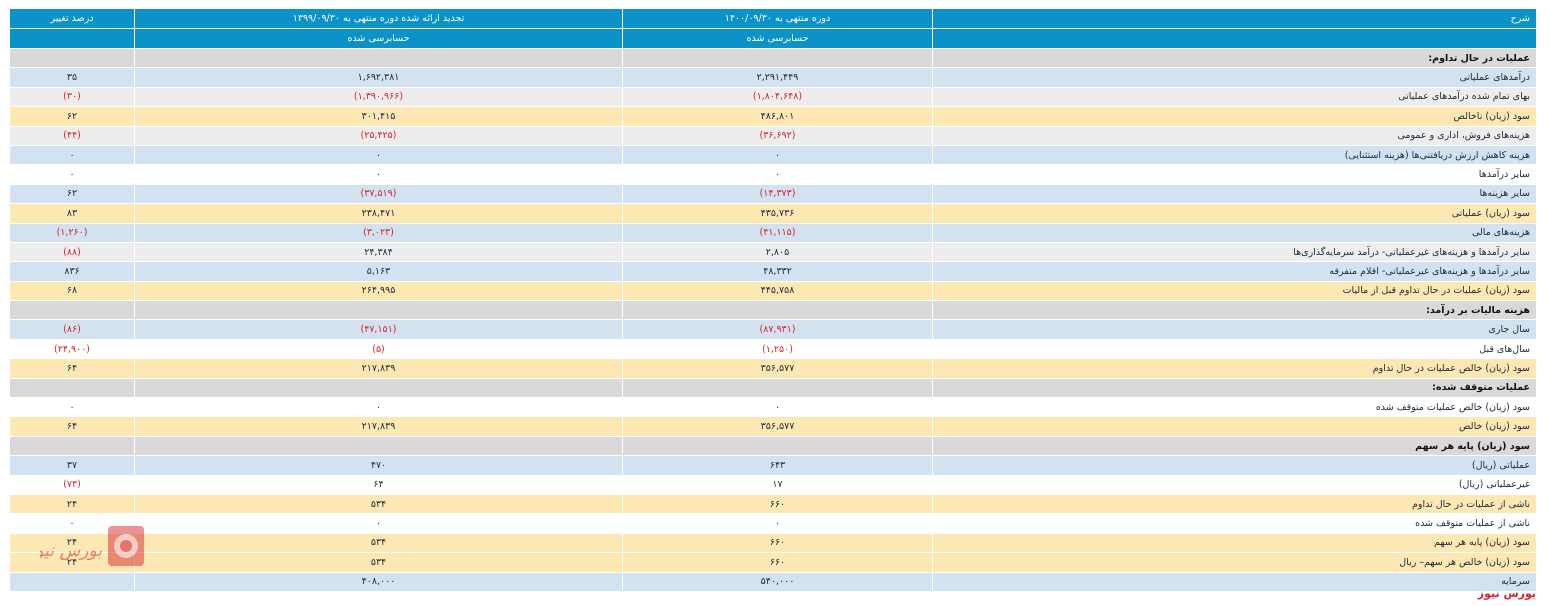 Image resolution: width=1550 pixels, height=606 pixels. I want to click on row-description: سود (زیان) عملیاتی, so click(1234, 213).